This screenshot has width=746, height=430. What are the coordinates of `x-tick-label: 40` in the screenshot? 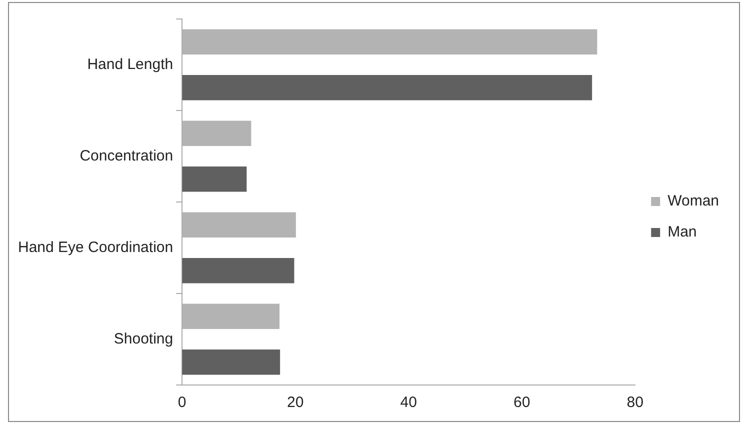 It's located at (408, 403).